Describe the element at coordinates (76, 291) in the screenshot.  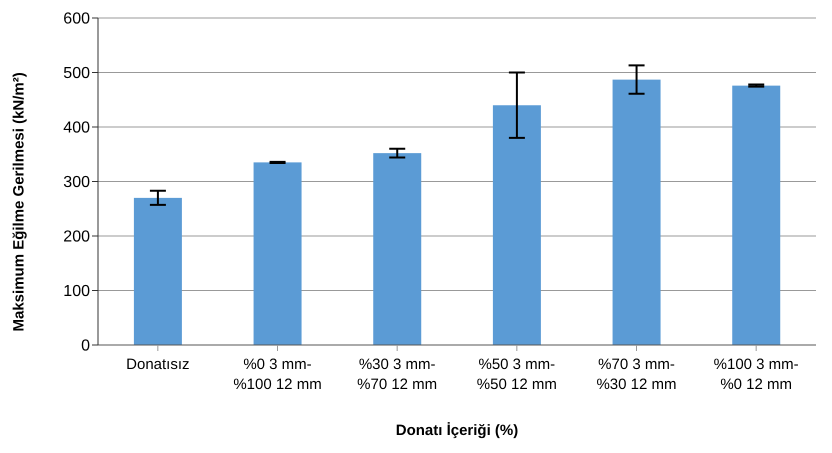
I see `y-tick-label: 100` at that location.